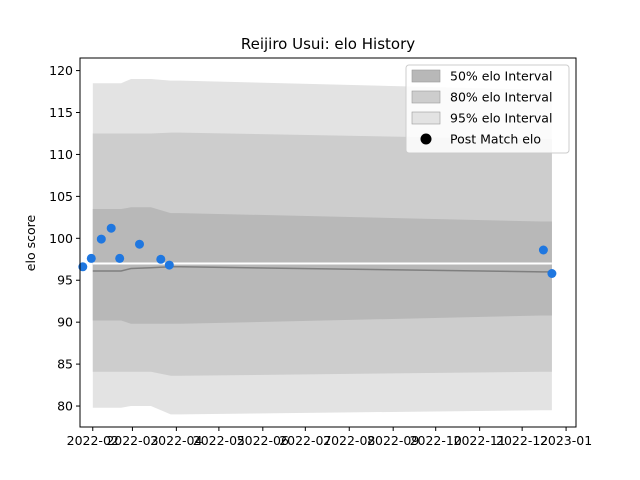 This screenshot has width=640, height=480. What do you see at coordinates (132, 440) in the screenshot?
I see `x-tick-label: 2022-03` at bounding box center [132, 440].